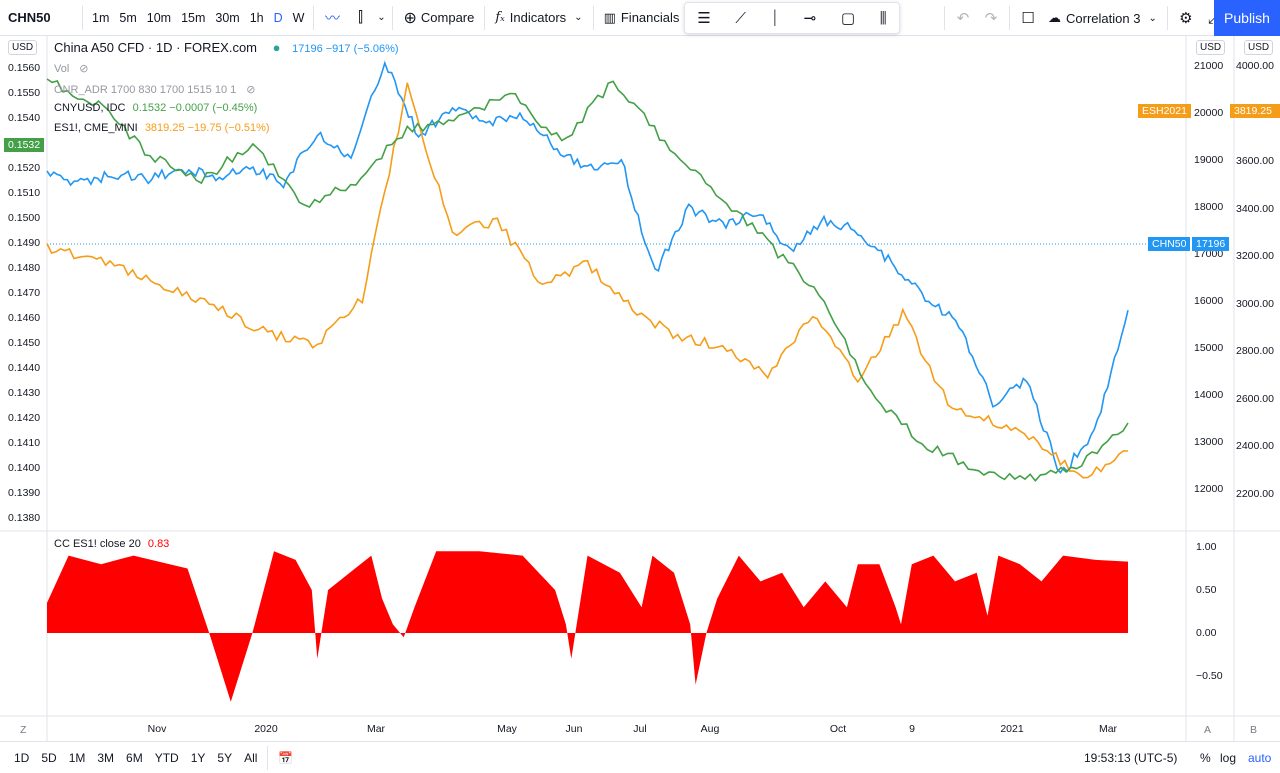 This screenshot has height=773, width=1280. What do you see at coordinates (22, 757) in the screenshot?
I see `range-1D: 1D` at bounding box center [22, 757].